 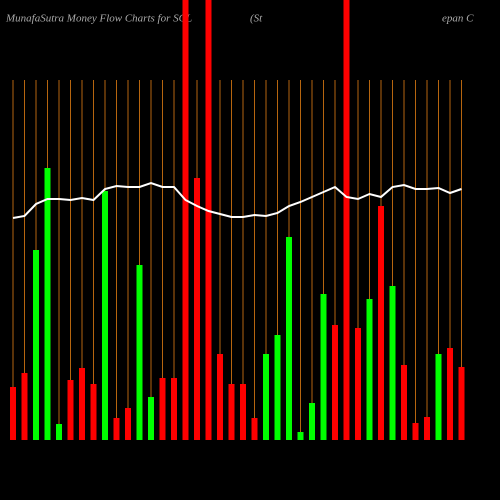 I want to click on chart-title-part: epan C, so click(x=458, y=19).